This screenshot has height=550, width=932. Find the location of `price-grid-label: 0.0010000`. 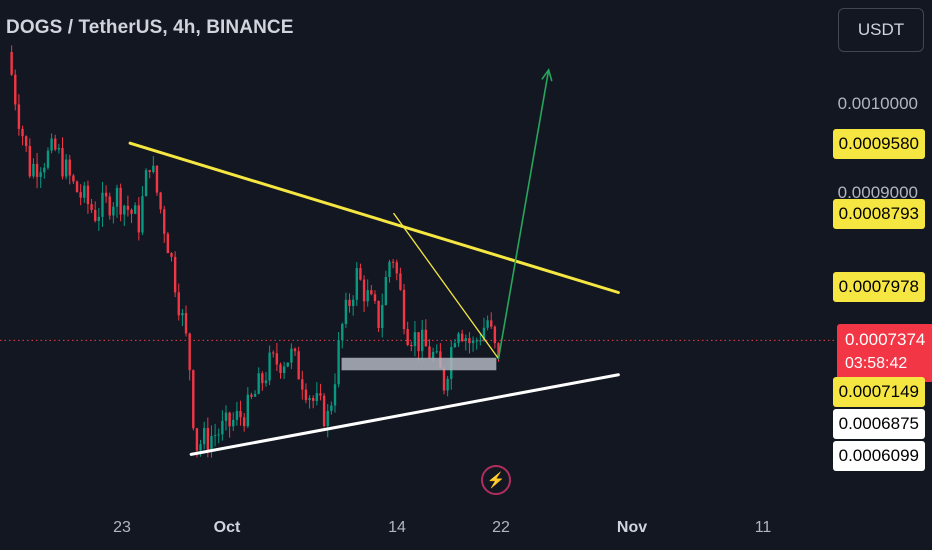

price-grid-label: 0.0010000 is located at coordinates (877, 103).